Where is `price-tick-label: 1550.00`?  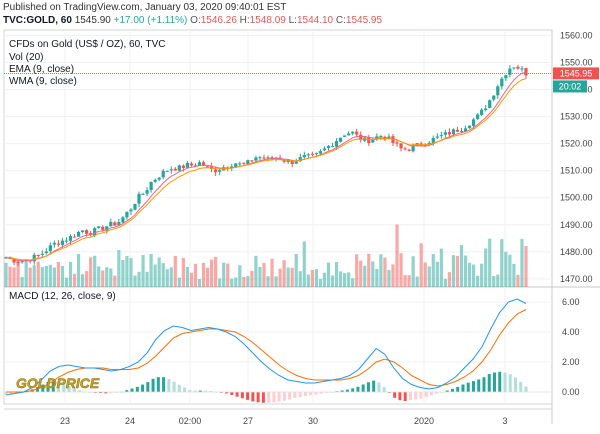 price-tick-label: 1550.00 is located at coordinates (576, 62).